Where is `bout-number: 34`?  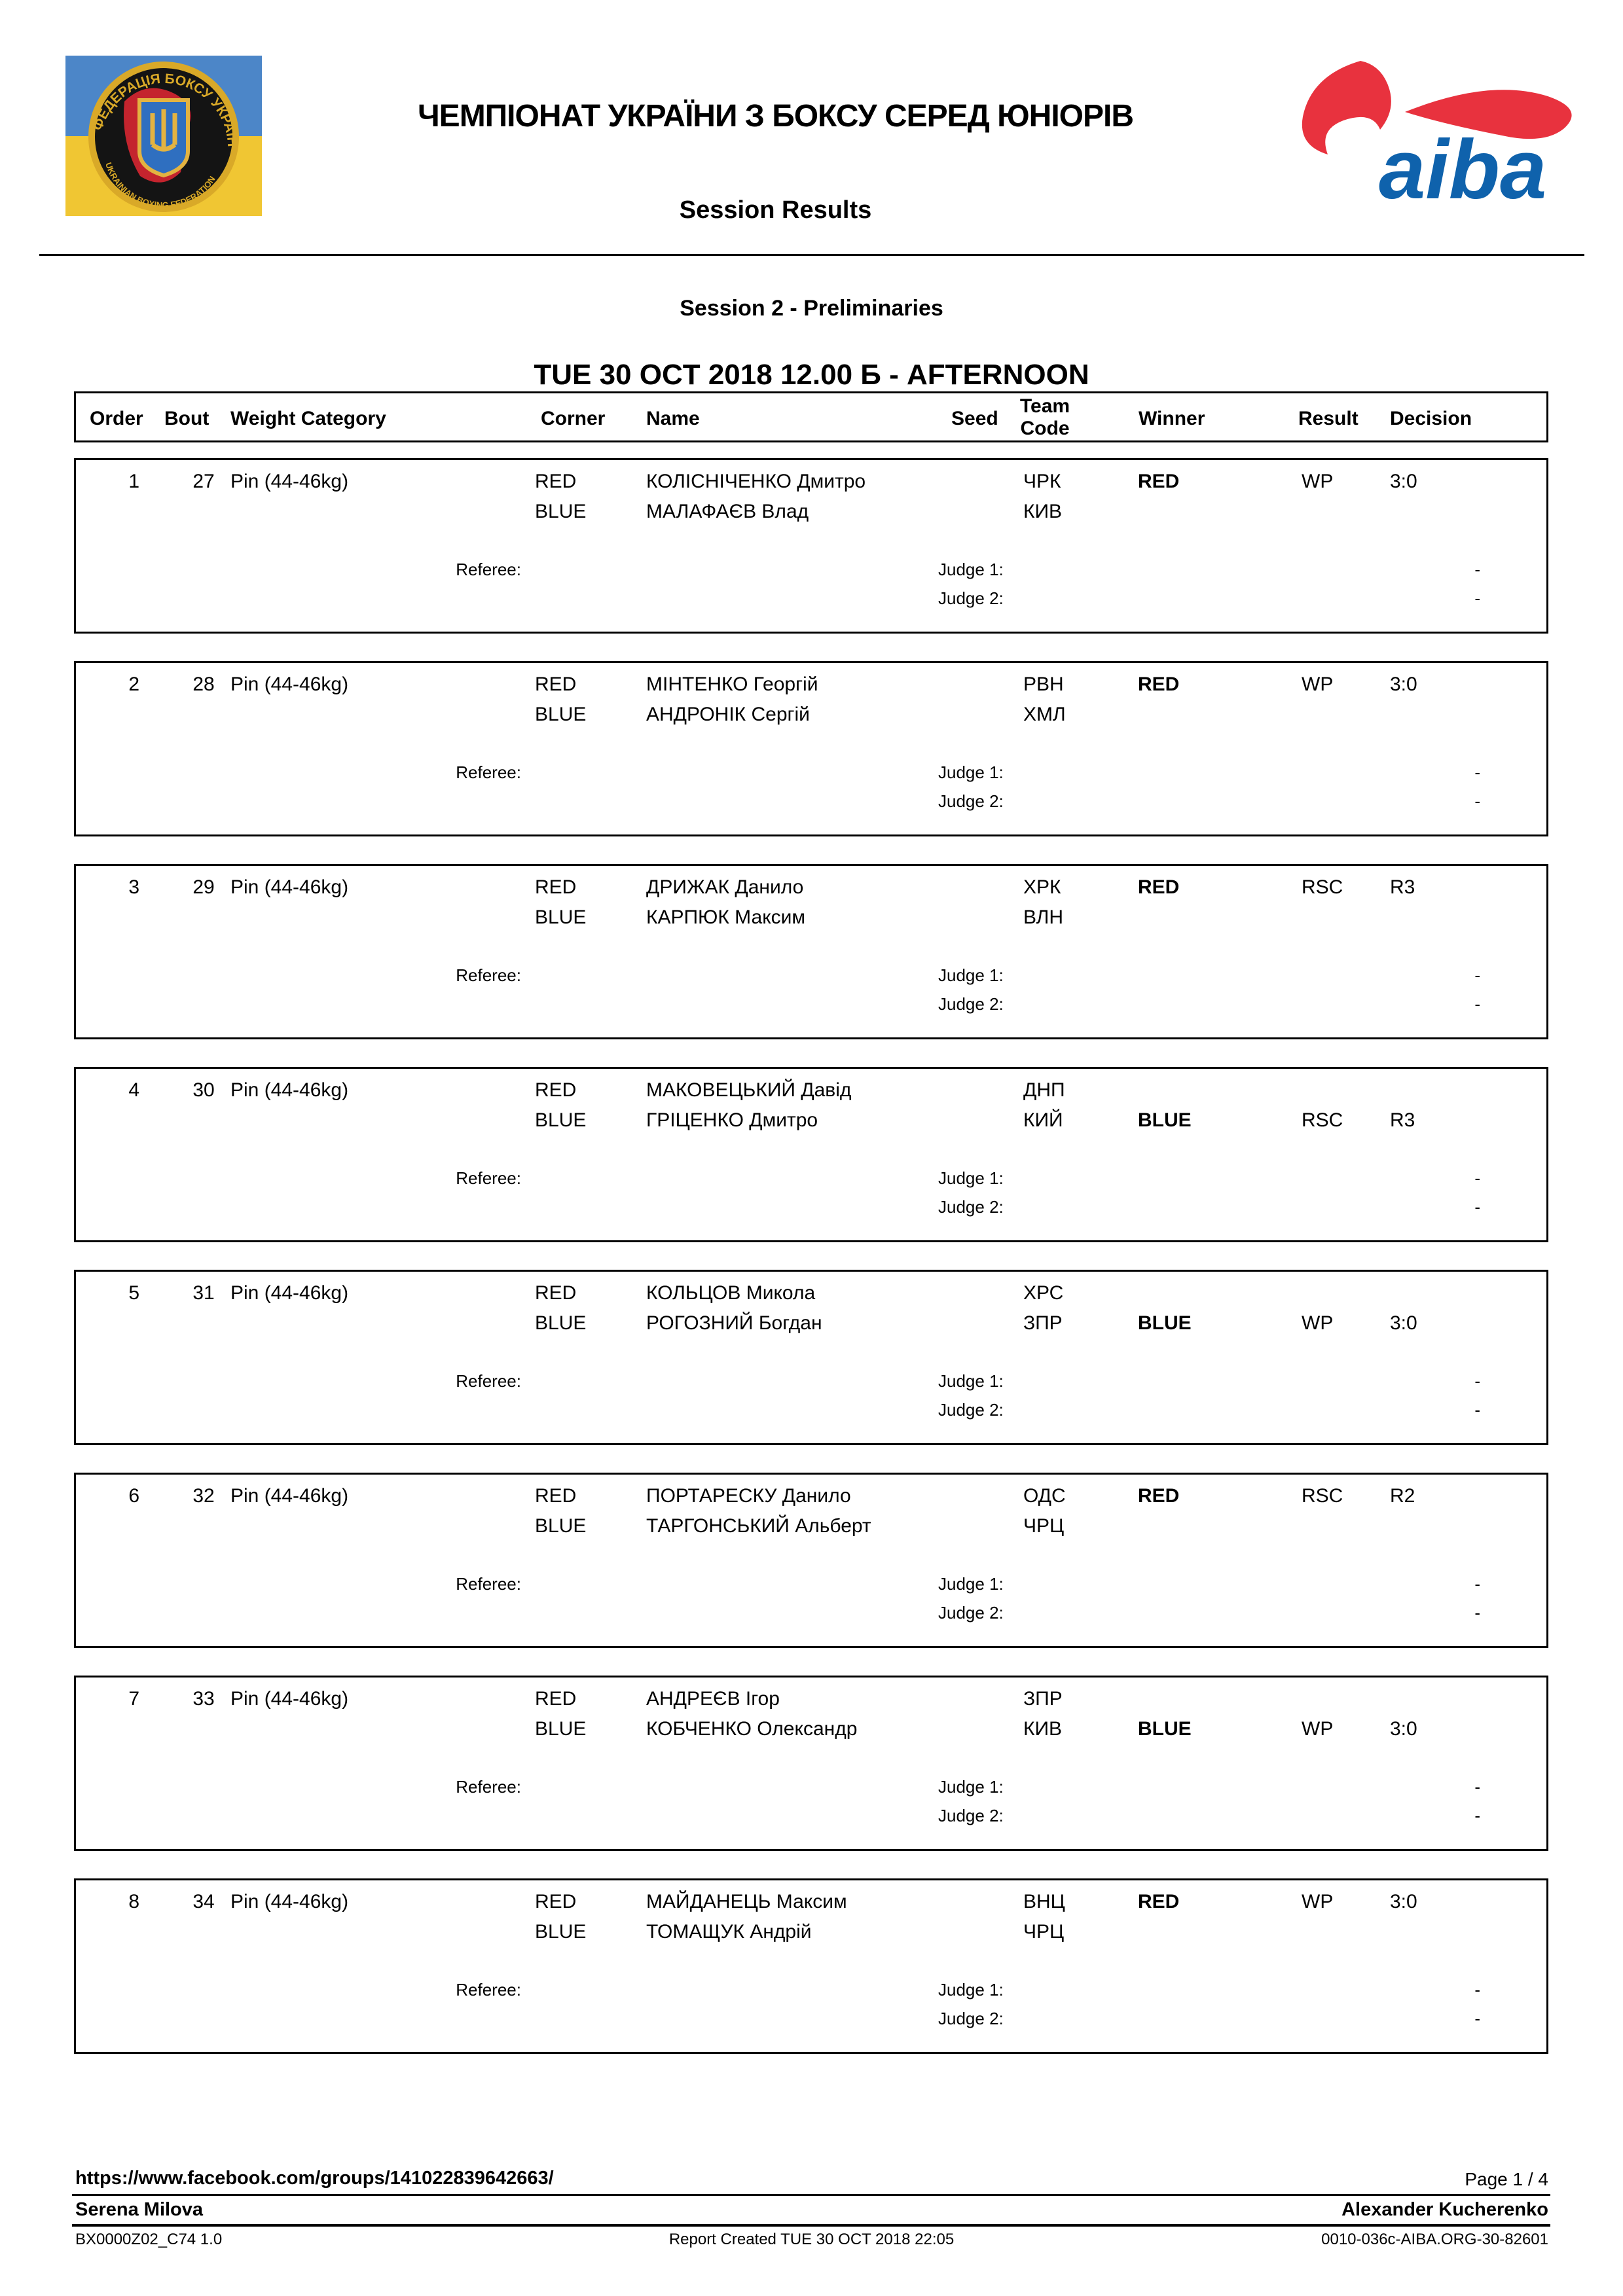 bout-number: 34 is located at coordinates (203, 1901).